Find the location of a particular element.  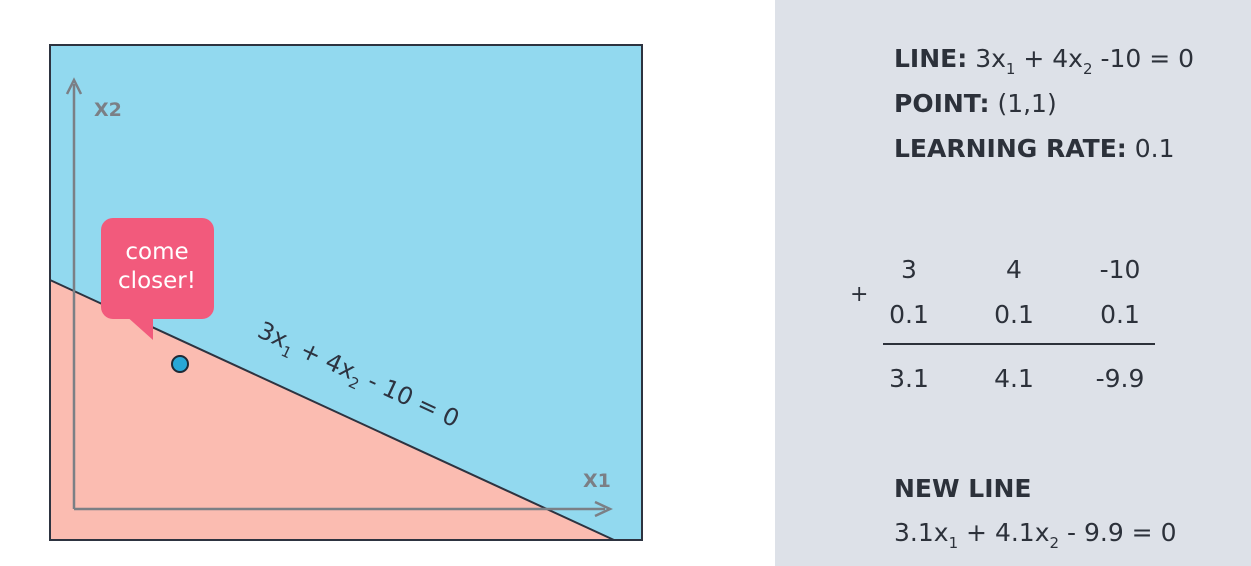

x-axis-arrow-icon is located at coordinates (603, 509).